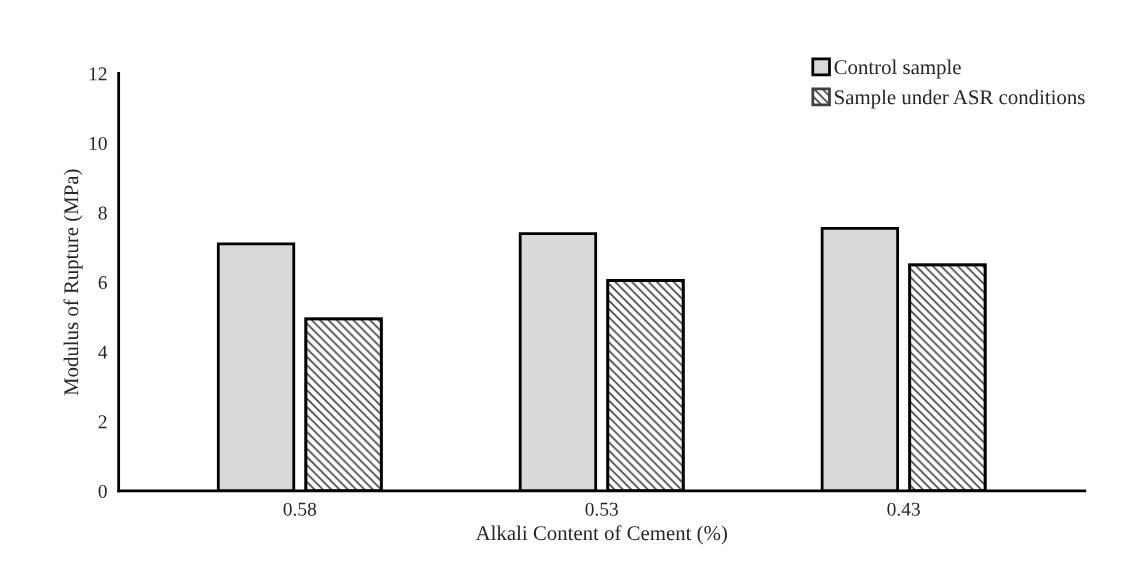 This screenshot has width=1130, height=588. I want to click on x-tick-label: 0.58, so click(300, 509).